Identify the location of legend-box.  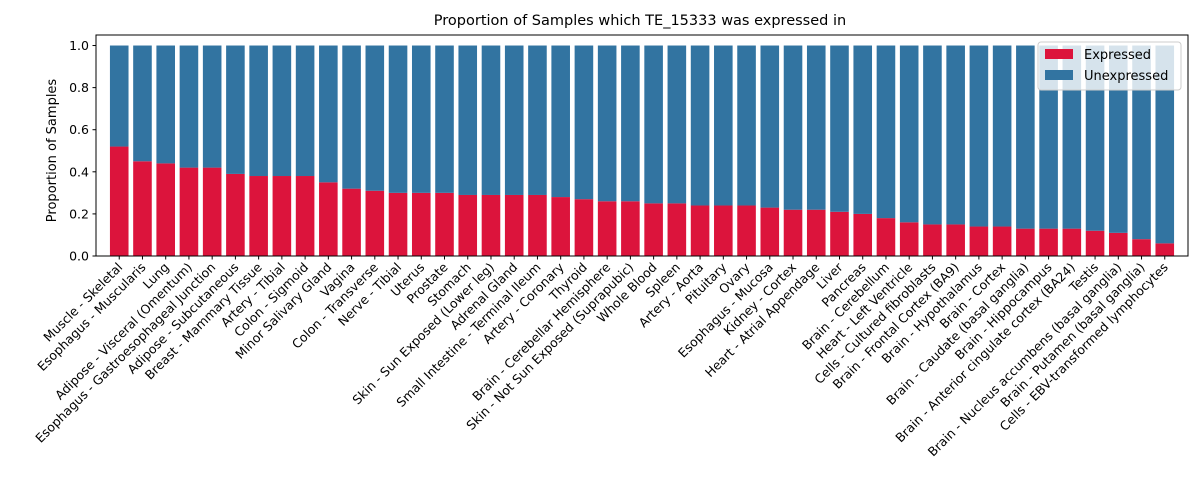
(1109, 66).